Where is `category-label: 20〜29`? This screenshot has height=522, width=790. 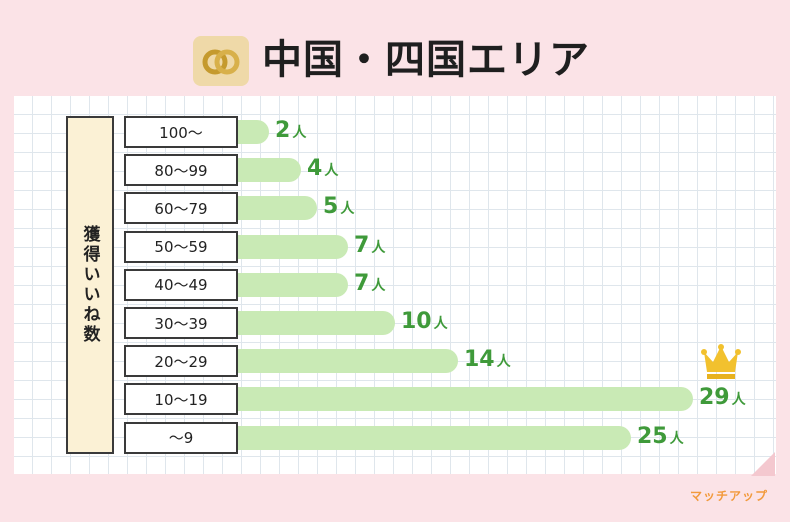 category-label: 20〜29 is located at coordinates (181, 361).